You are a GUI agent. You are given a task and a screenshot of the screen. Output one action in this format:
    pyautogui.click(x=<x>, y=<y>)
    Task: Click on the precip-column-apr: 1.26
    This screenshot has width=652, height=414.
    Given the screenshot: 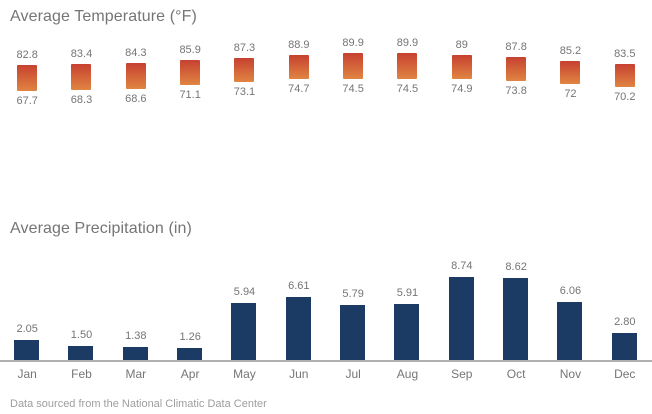 What is the action you would take?
    pyautogui.click(x=190, y=300)
    